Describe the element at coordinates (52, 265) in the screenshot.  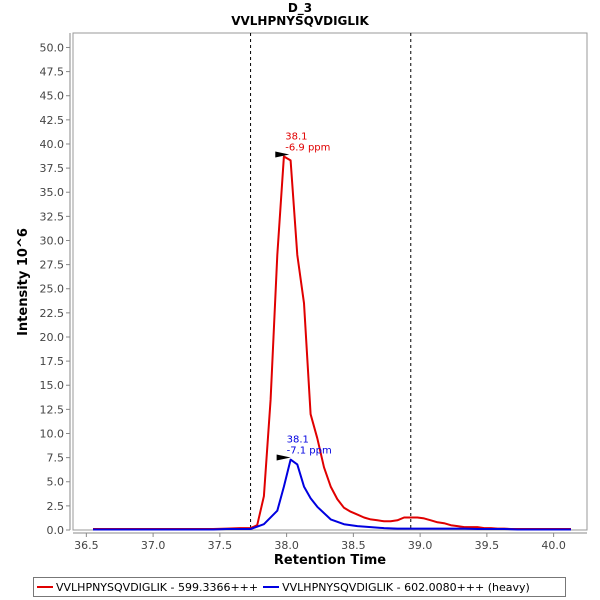
I see `y-tick-label: 27.5` at that location.